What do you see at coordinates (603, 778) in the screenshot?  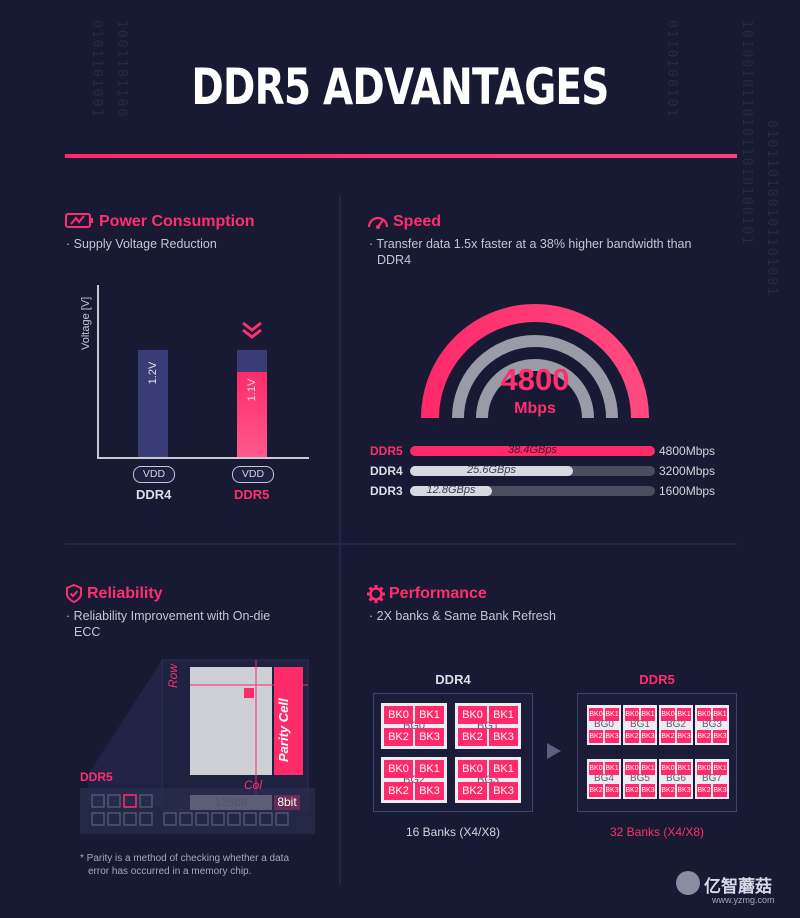 I see `bank-group-label: BG4` at bounding box center [603, 778].